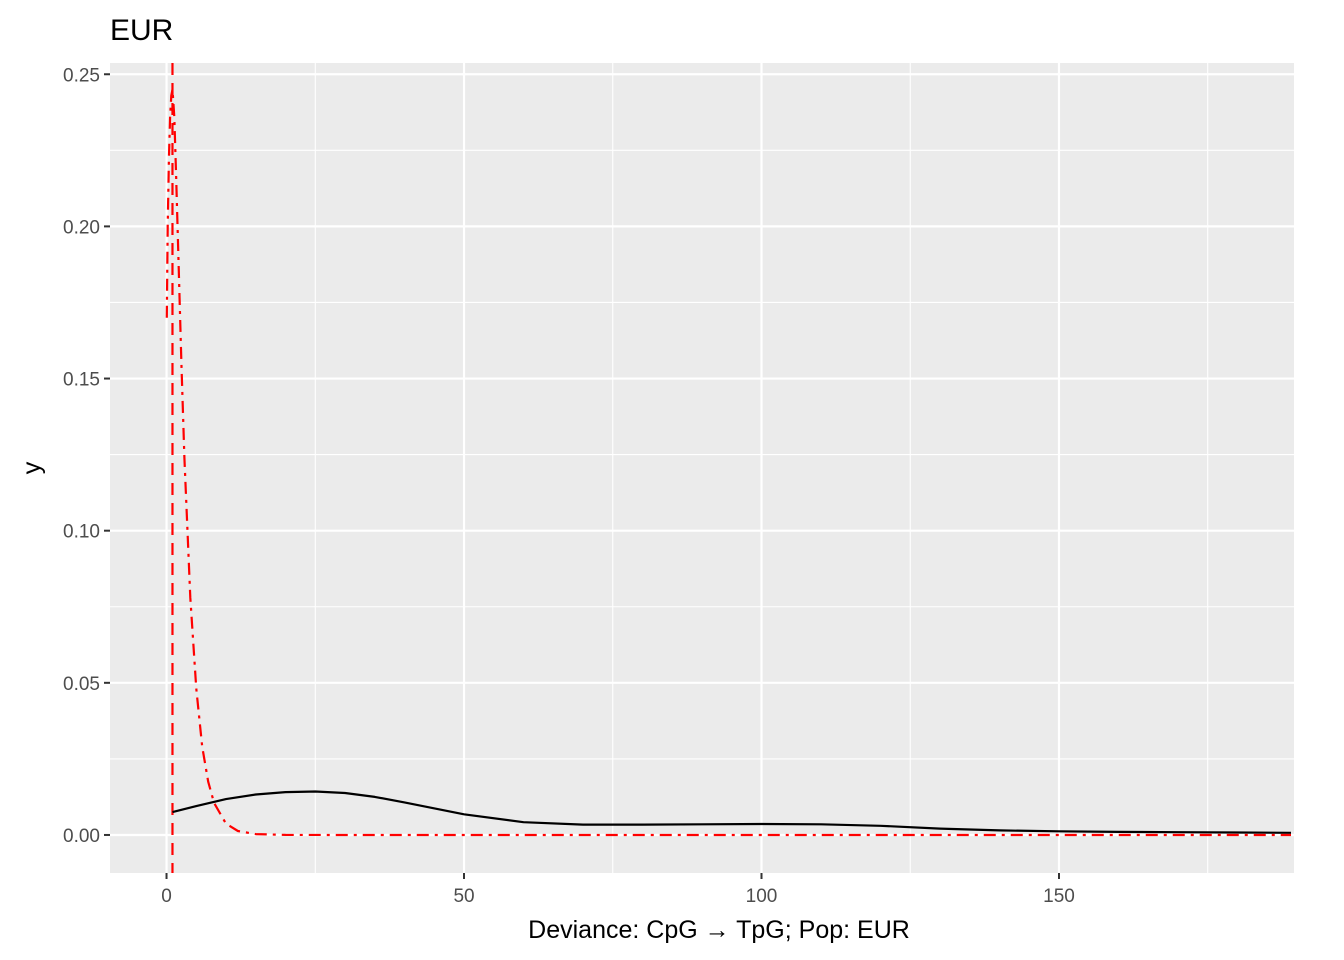  What do you see at coordinates (32, 467) in the screenshot?
I see `y-axis-title: y` at bounding box center [32, 467].